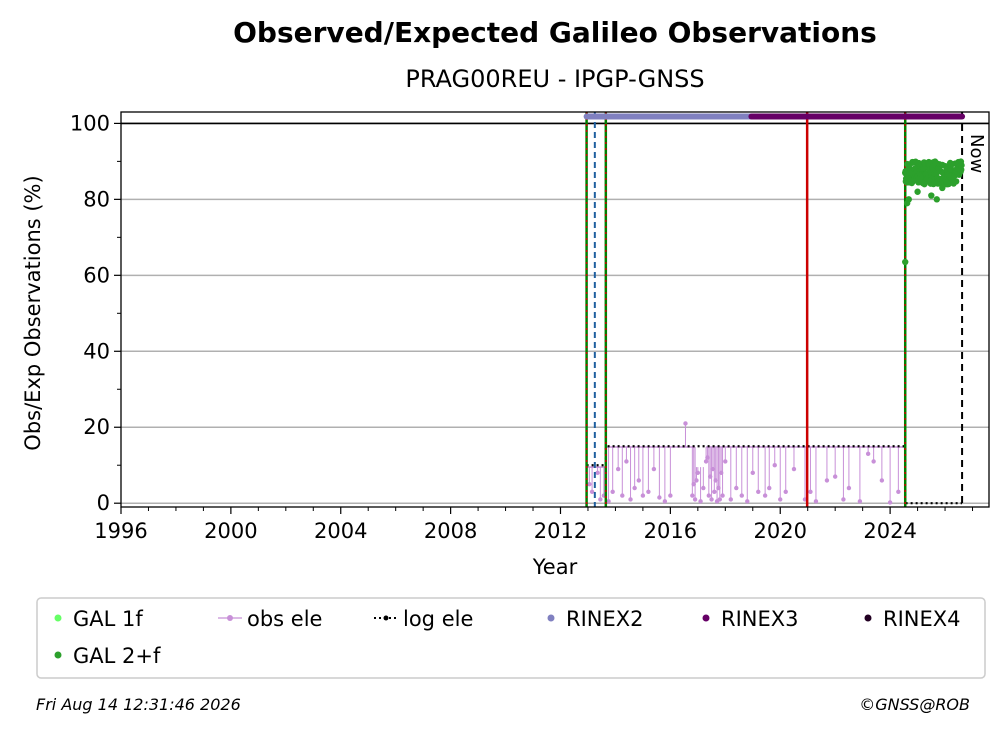 This screenshot has height=734, width=1008. Describe the element at coordinates (138, 704) in the screenshot. I see `footer-timestamp: Fri Aug 14 12:31:46 2026` at that location.